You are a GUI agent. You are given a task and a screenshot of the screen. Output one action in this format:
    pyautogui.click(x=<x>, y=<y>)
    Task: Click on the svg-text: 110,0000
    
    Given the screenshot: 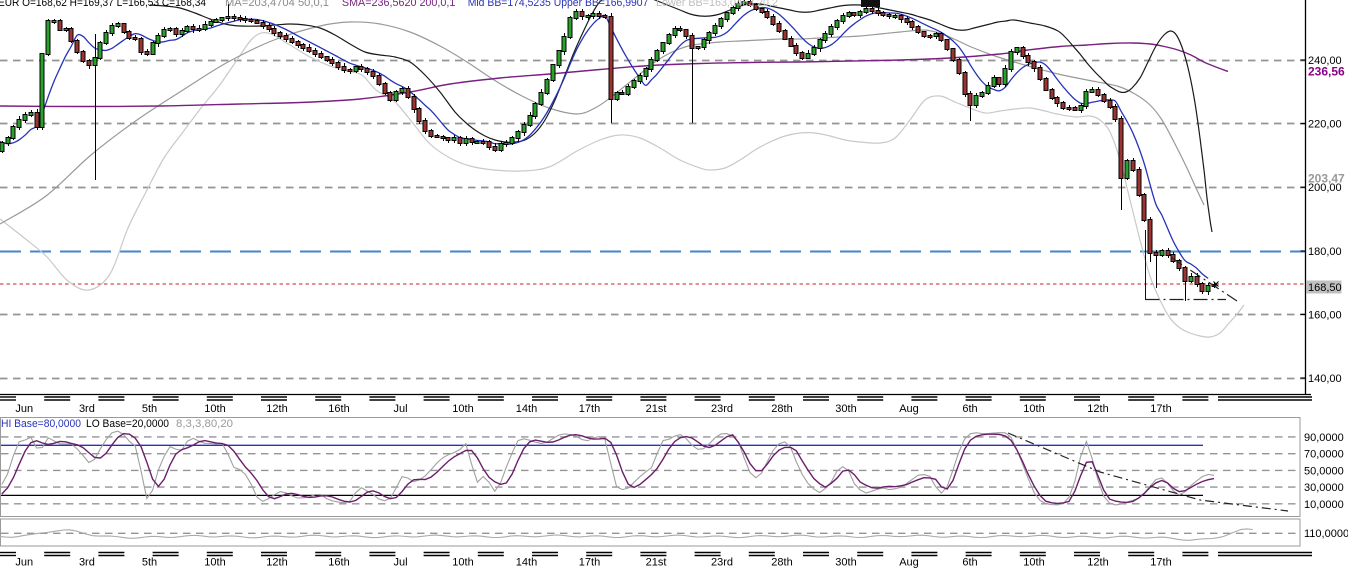 What is the action you would take?
    pyautogui.click(x=1326, y=534)
    